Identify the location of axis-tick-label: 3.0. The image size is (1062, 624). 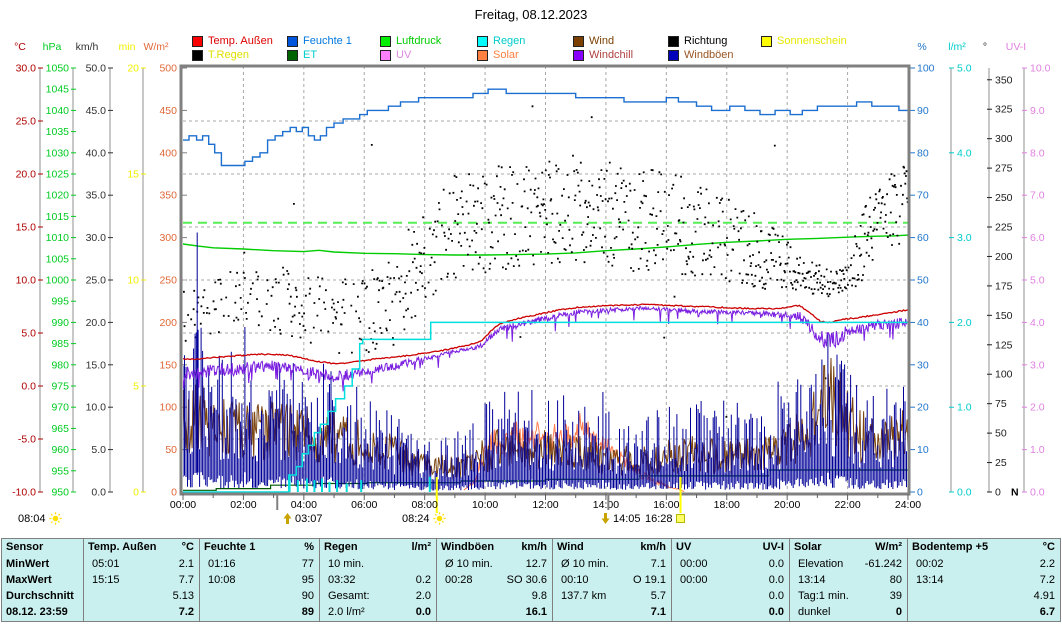
(1037, 365).